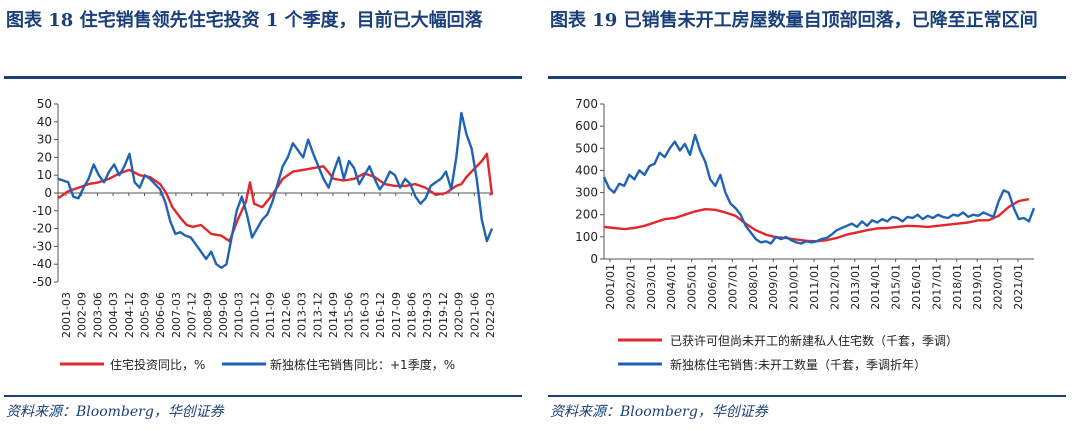 Image resolution: width=1074 pixels, height=431 pixels. Describe the element at coordinates (349, 315) in the screenshot. I see `x-tick-label: 2015-06` at that location.